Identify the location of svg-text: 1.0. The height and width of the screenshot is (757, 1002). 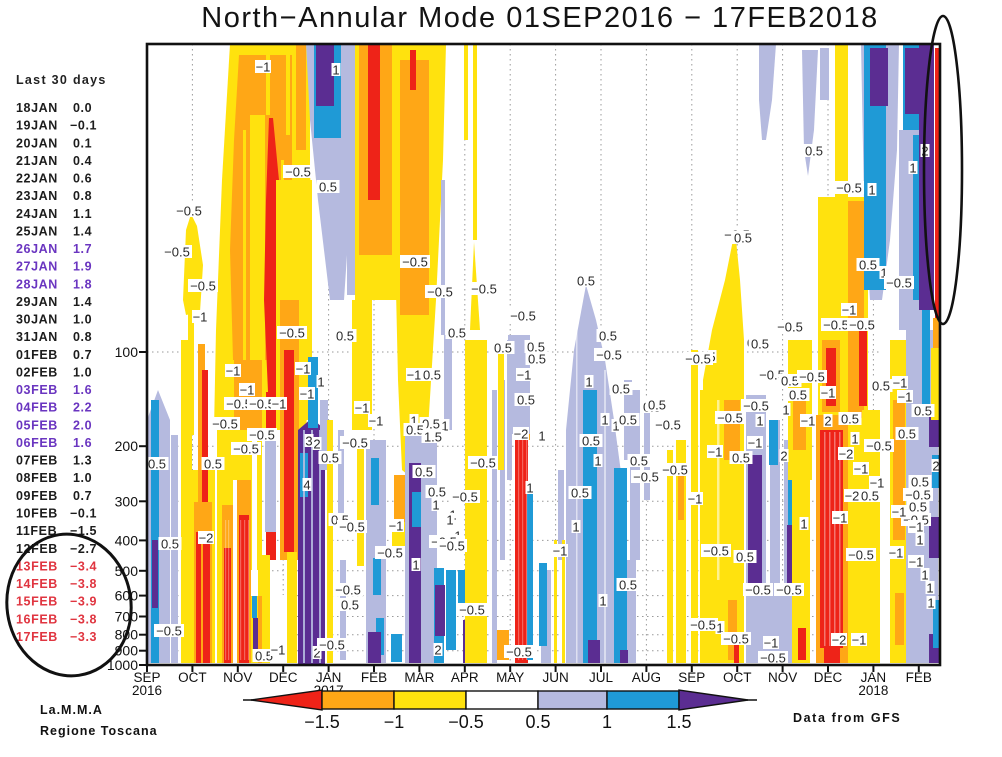
(82, 320).